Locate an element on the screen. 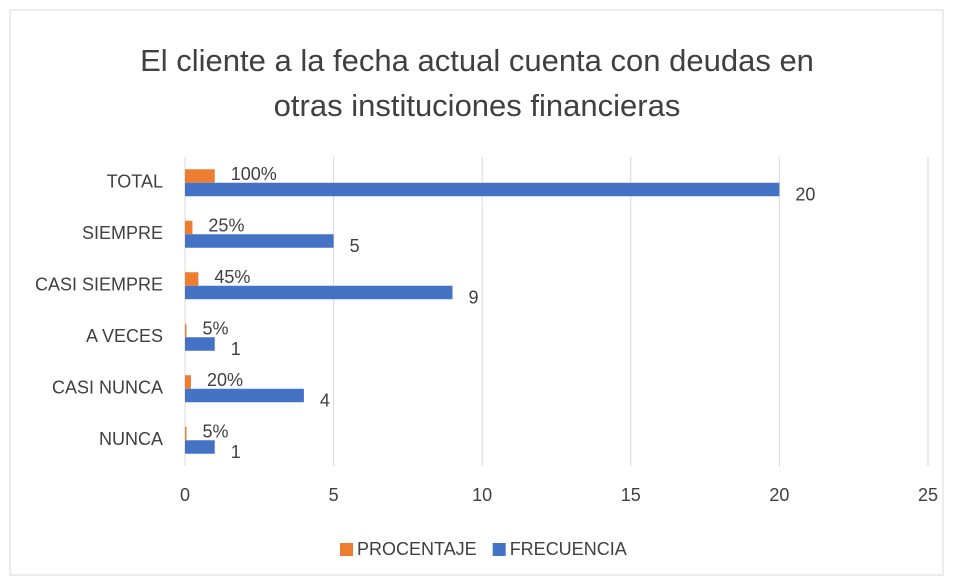 This screenshot has width=954, height=580. x-tick-label: 10 is located at coordinates (482, 495).